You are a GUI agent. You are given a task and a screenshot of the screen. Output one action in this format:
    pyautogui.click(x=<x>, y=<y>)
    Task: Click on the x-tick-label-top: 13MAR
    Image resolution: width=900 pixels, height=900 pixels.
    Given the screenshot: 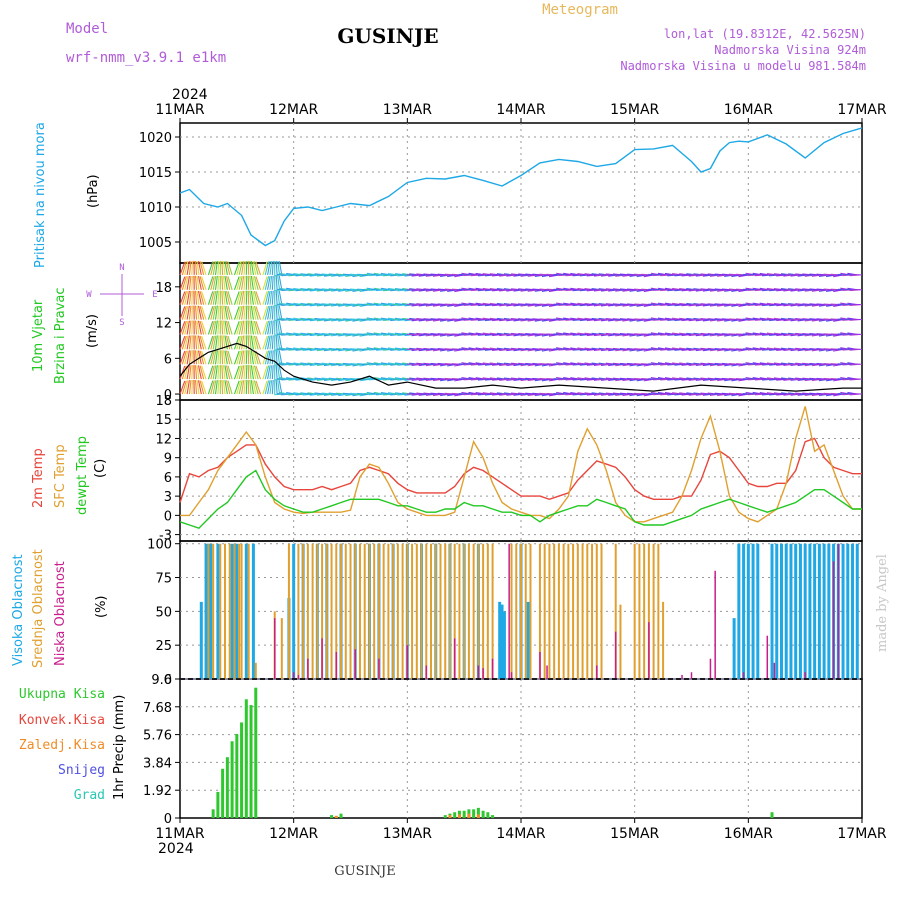 What is the action you would take?
    pyautogui.click(x=407, y=110)
    